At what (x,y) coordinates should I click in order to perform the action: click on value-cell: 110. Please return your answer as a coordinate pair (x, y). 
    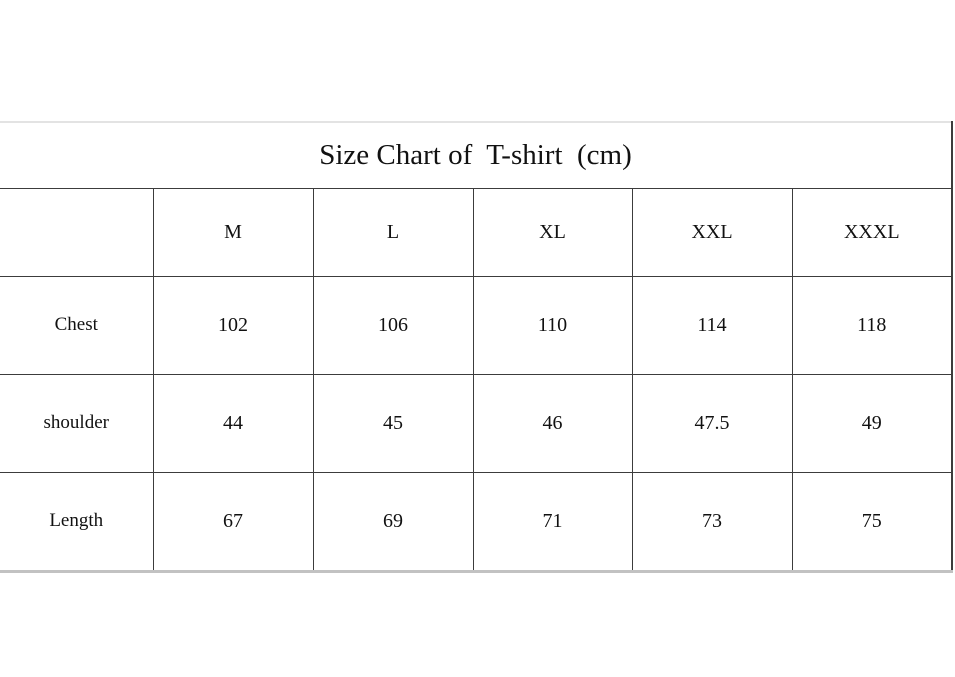
    Looking at the image, I should click on (552, 325).